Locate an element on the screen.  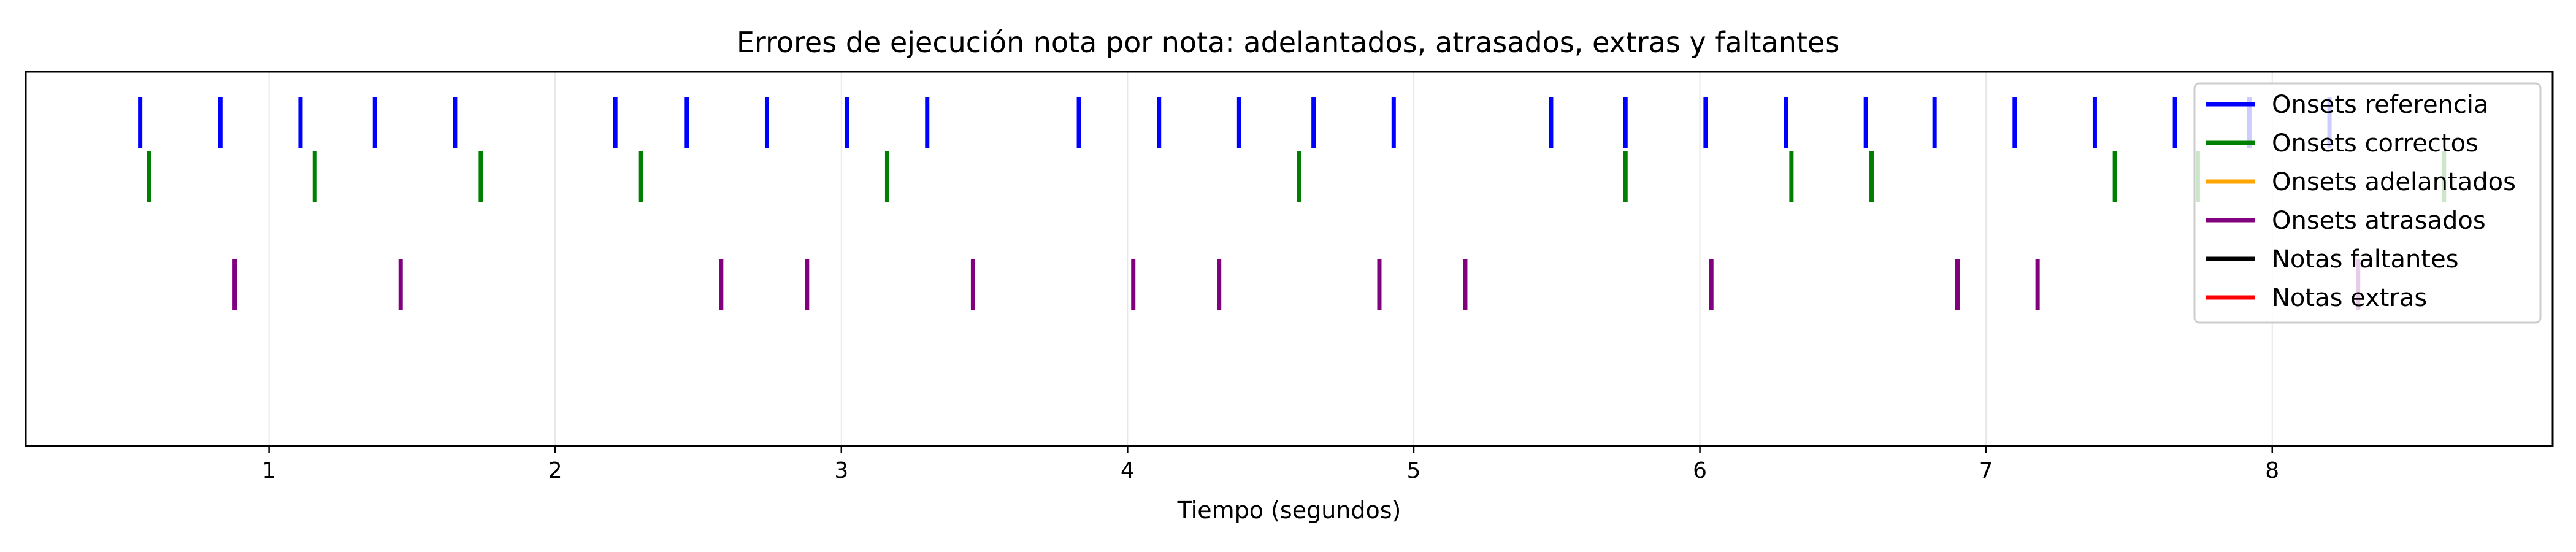
x-tick-label: 2 is located at coordinates (555, 470).